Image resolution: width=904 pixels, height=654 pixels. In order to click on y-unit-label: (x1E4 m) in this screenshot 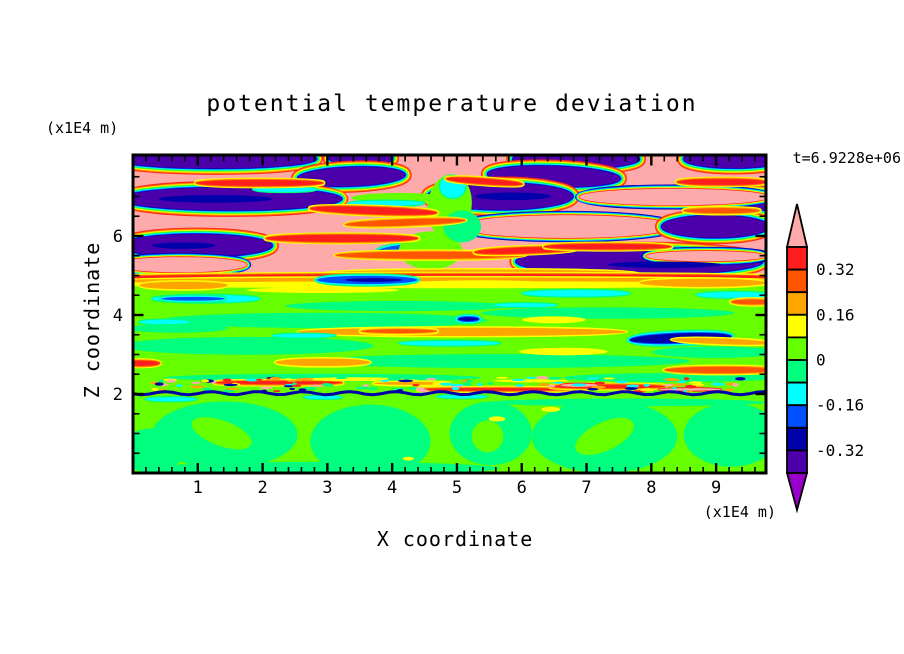, I will do `click(82, 128)`.